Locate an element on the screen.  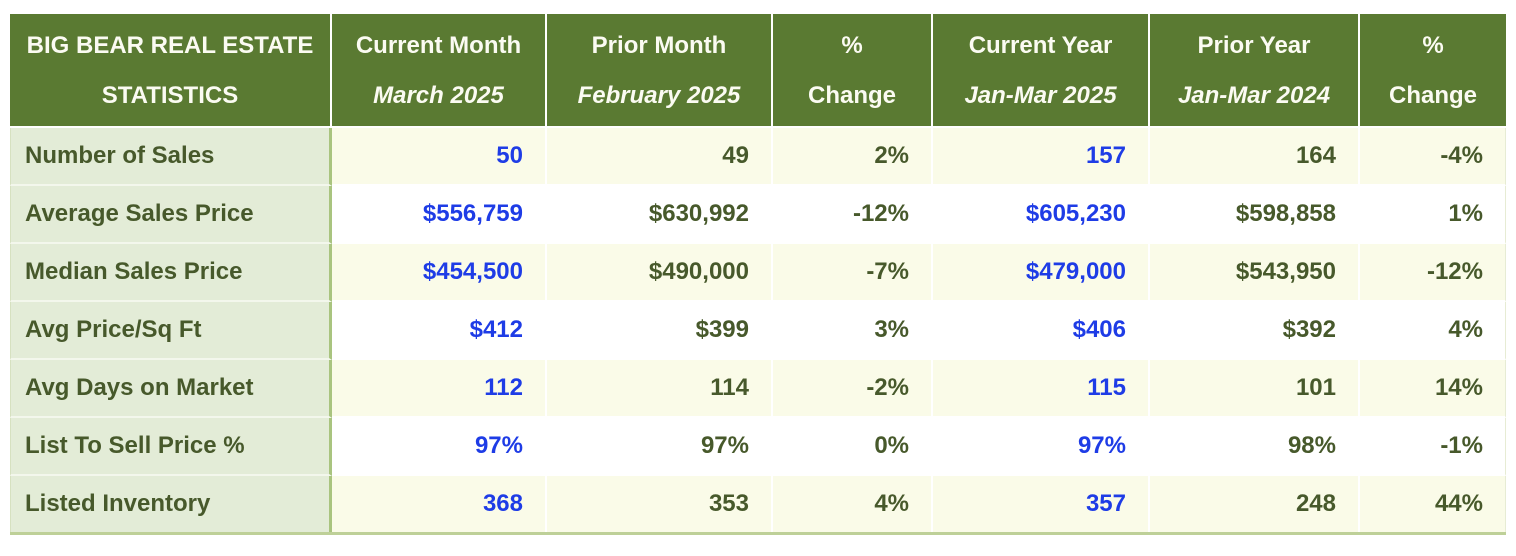
value-current-year: $479,000 is located at coordinates (1041, 273).